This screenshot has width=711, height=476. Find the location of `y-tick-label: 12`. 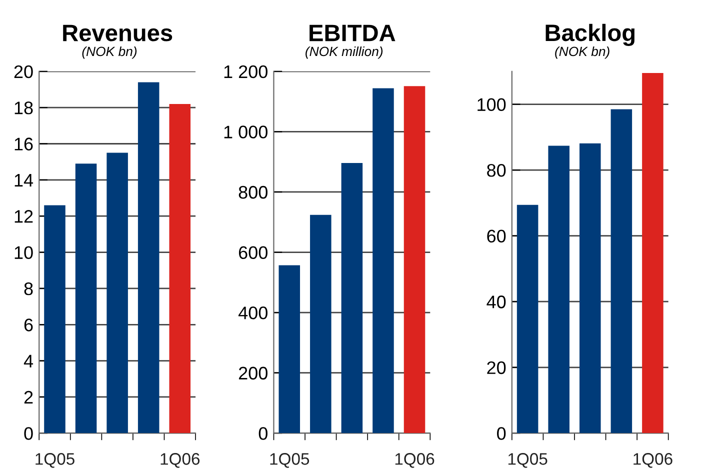

y-tick-label: 12 is located at coordinates (23, 216).